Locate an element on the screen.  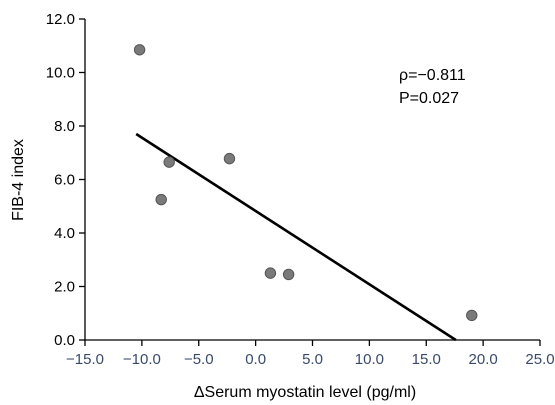
y-tick-label: 6.0 is located at coordinates (64, 180).